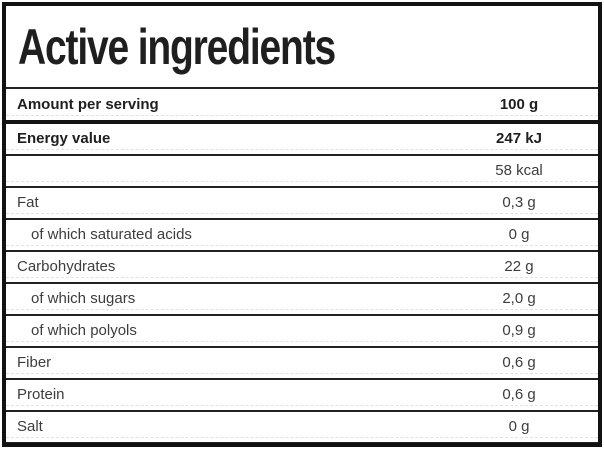 The height and width of the screenshot is (449, 604). I want to click on row-label: Fat, so click(28, 203).